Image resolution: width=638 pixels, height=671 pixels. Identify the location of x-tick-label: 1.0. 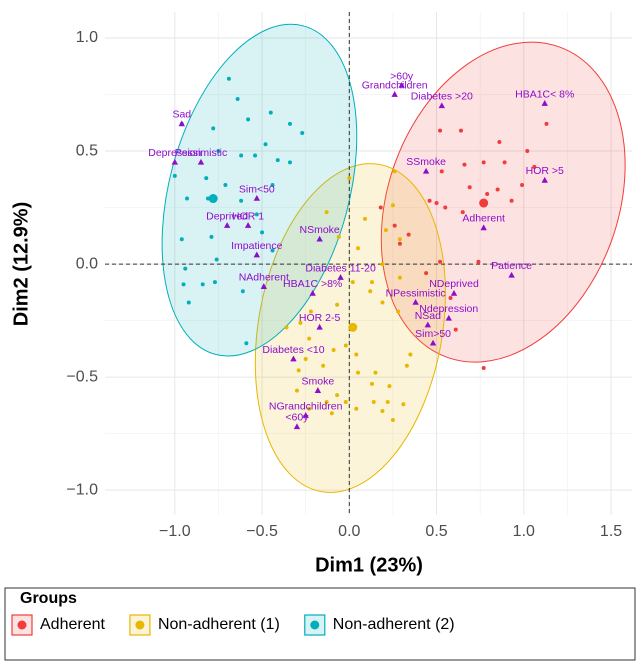
(524, 531).